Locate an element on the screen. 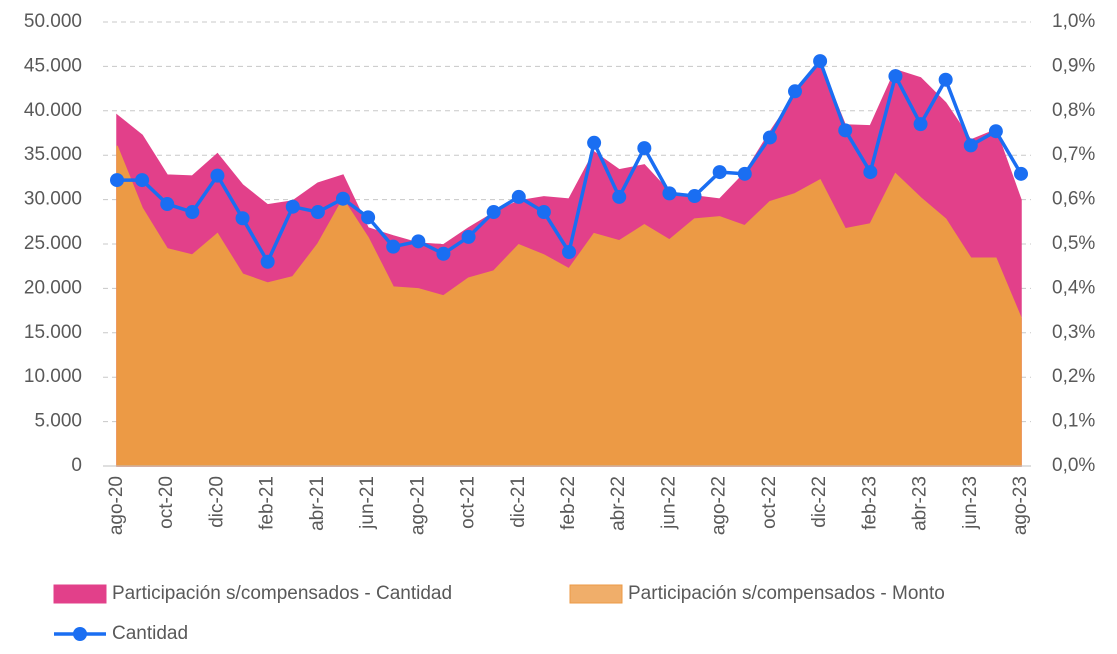  y2-tick-label: 0,3% is located at coordinates (1073, 332).